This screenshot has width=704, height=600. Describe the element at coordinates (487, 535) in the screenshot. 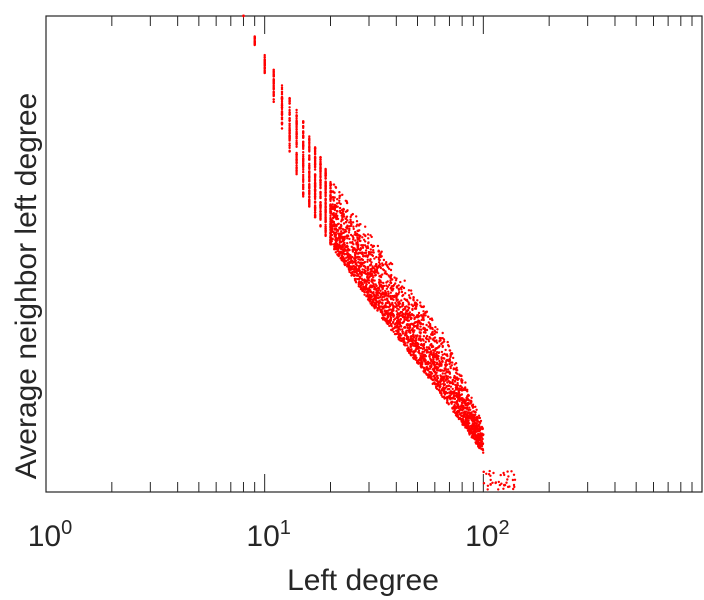

I see `x-tick-label: 102` at that location.